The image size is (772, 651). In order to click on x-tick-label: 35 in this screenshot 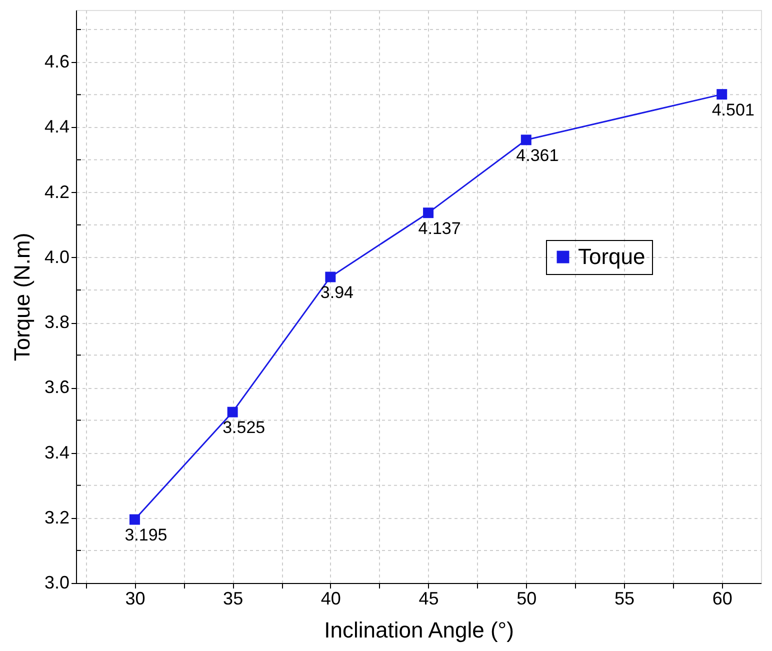, I will do `click(233, 598)`.